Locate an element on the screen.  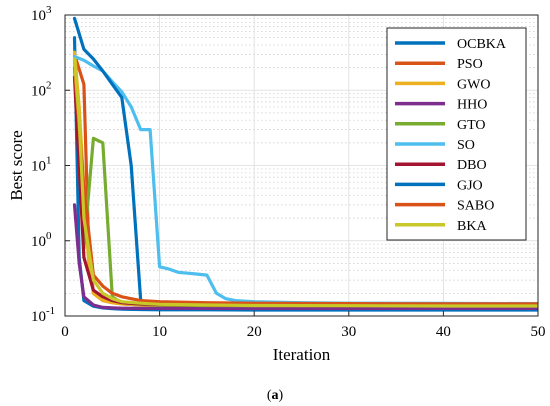
y-tick-exponent: 0 is located at coordinates (49, 236).